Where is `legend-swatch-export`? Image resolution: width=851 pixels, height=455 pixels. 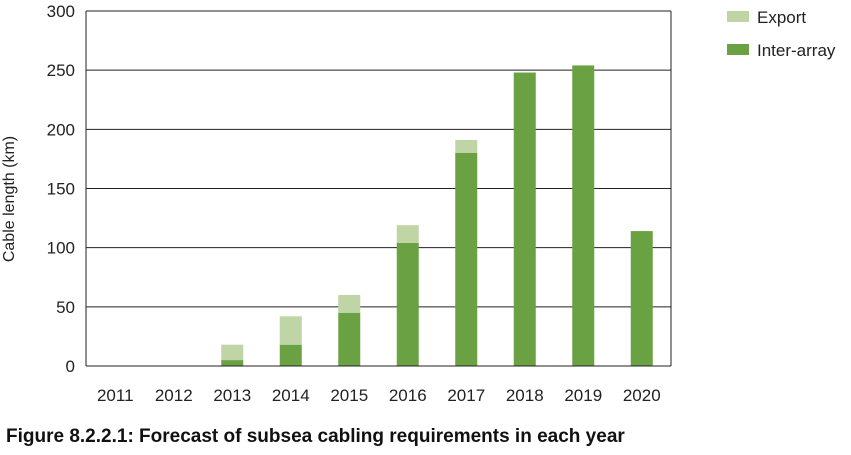 legend-swatch-export is located at coordinates (738, 16).